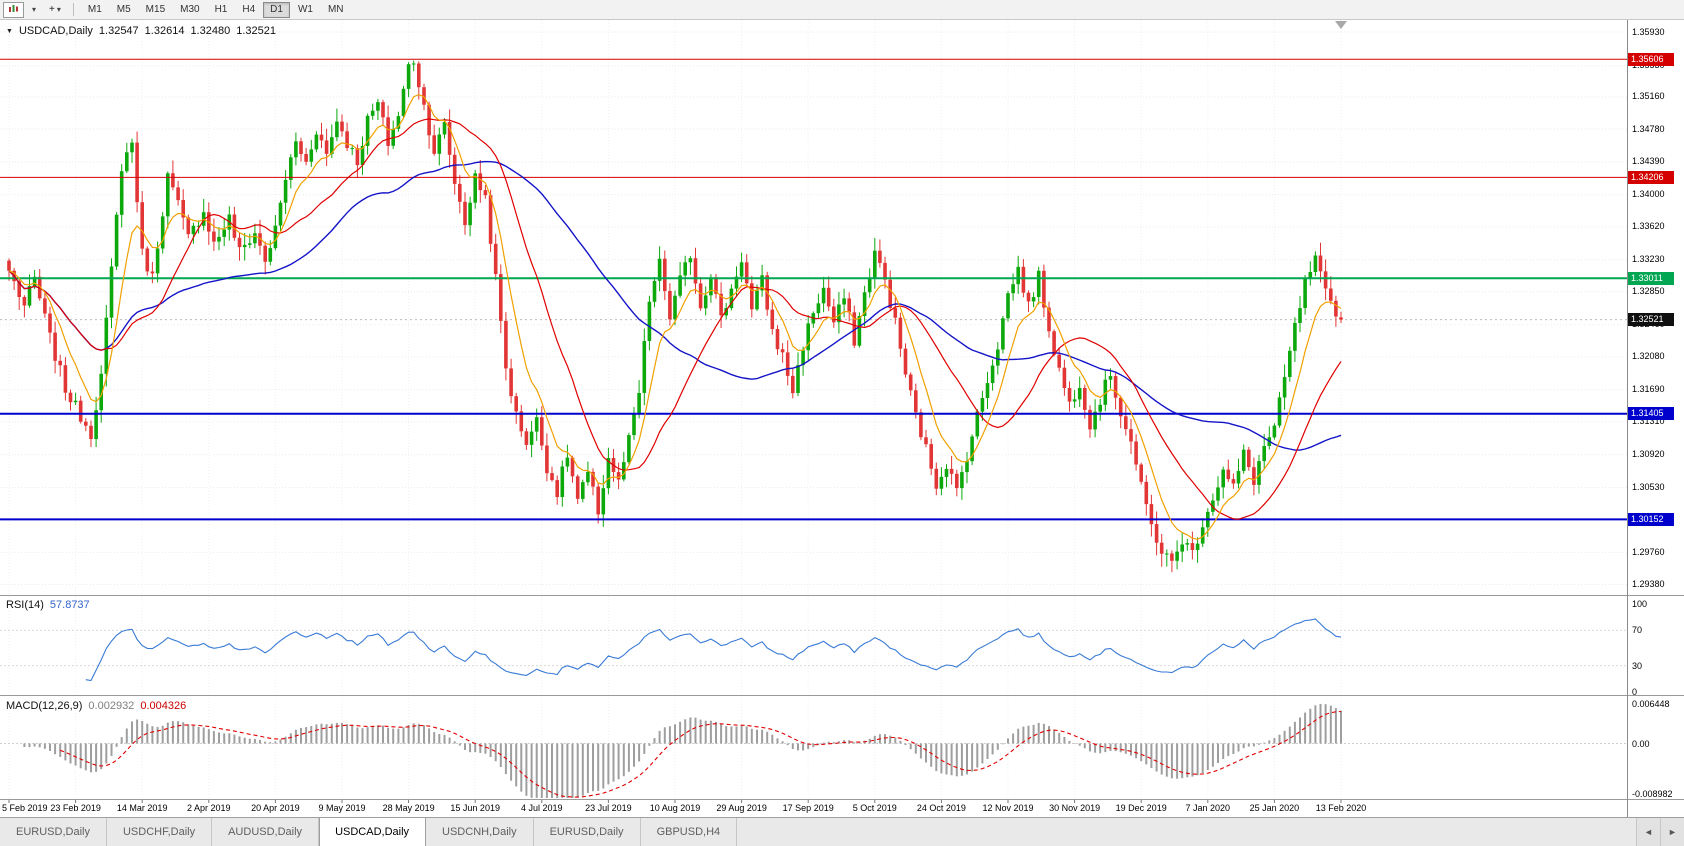 The width and height of the screenshot is (1684, 846). What do you see at coordinates (111, 706) in the screenshot?
I see `macd-main-value: 0.002932` at bounding box center [111, 706].